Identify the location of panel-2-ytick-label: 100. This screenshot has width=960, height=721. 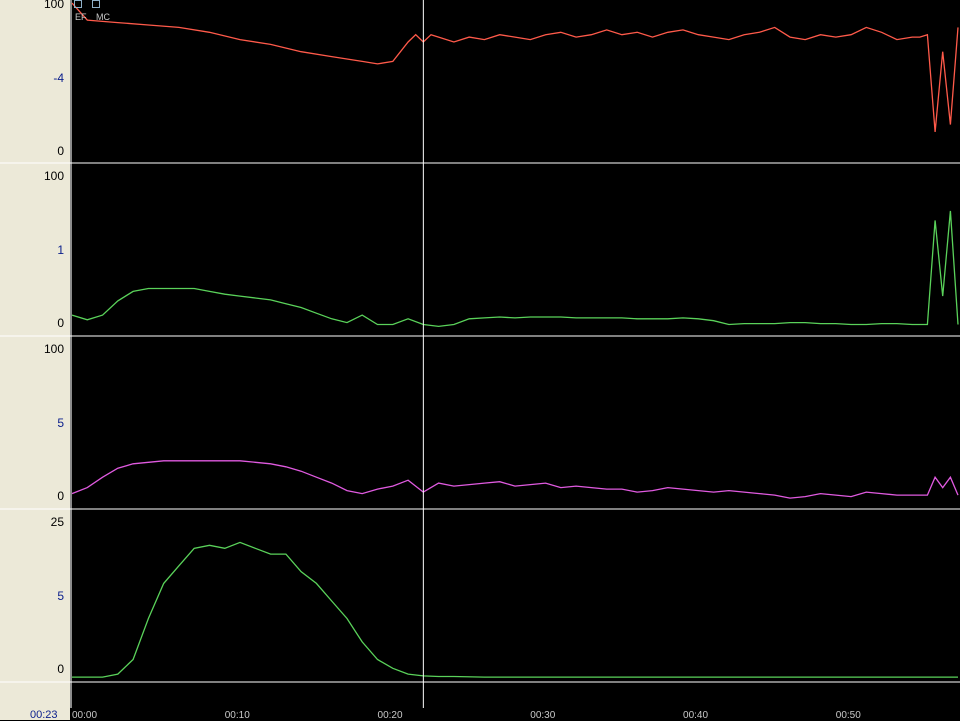
(53, 176).